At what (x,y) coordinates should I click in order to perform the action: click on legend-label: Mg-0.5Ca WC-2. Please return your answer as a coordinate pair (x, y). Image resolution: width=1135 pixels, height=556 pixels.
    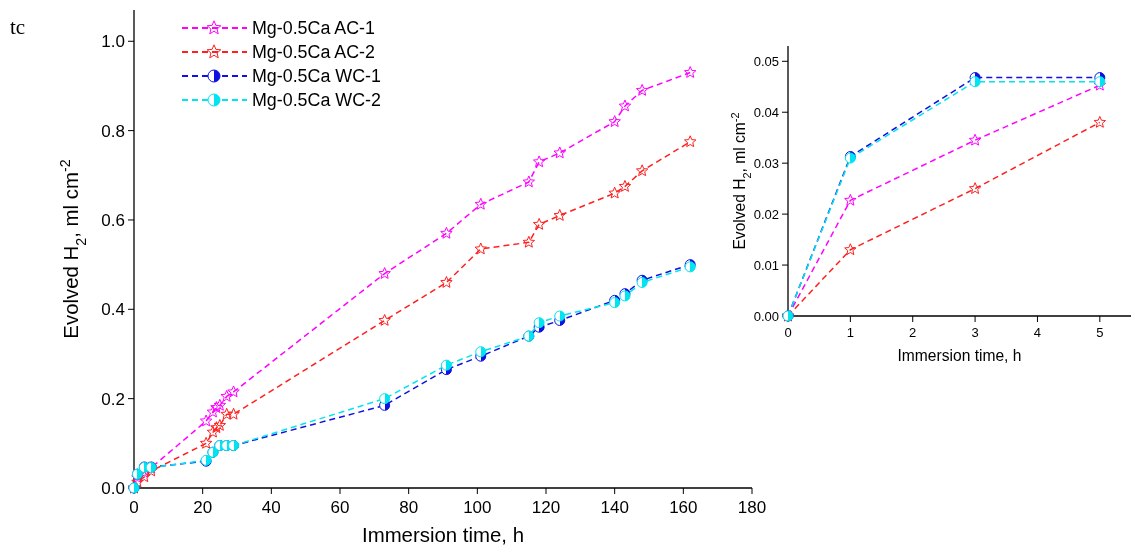
    Looking at the image, I should click on (316, 100).